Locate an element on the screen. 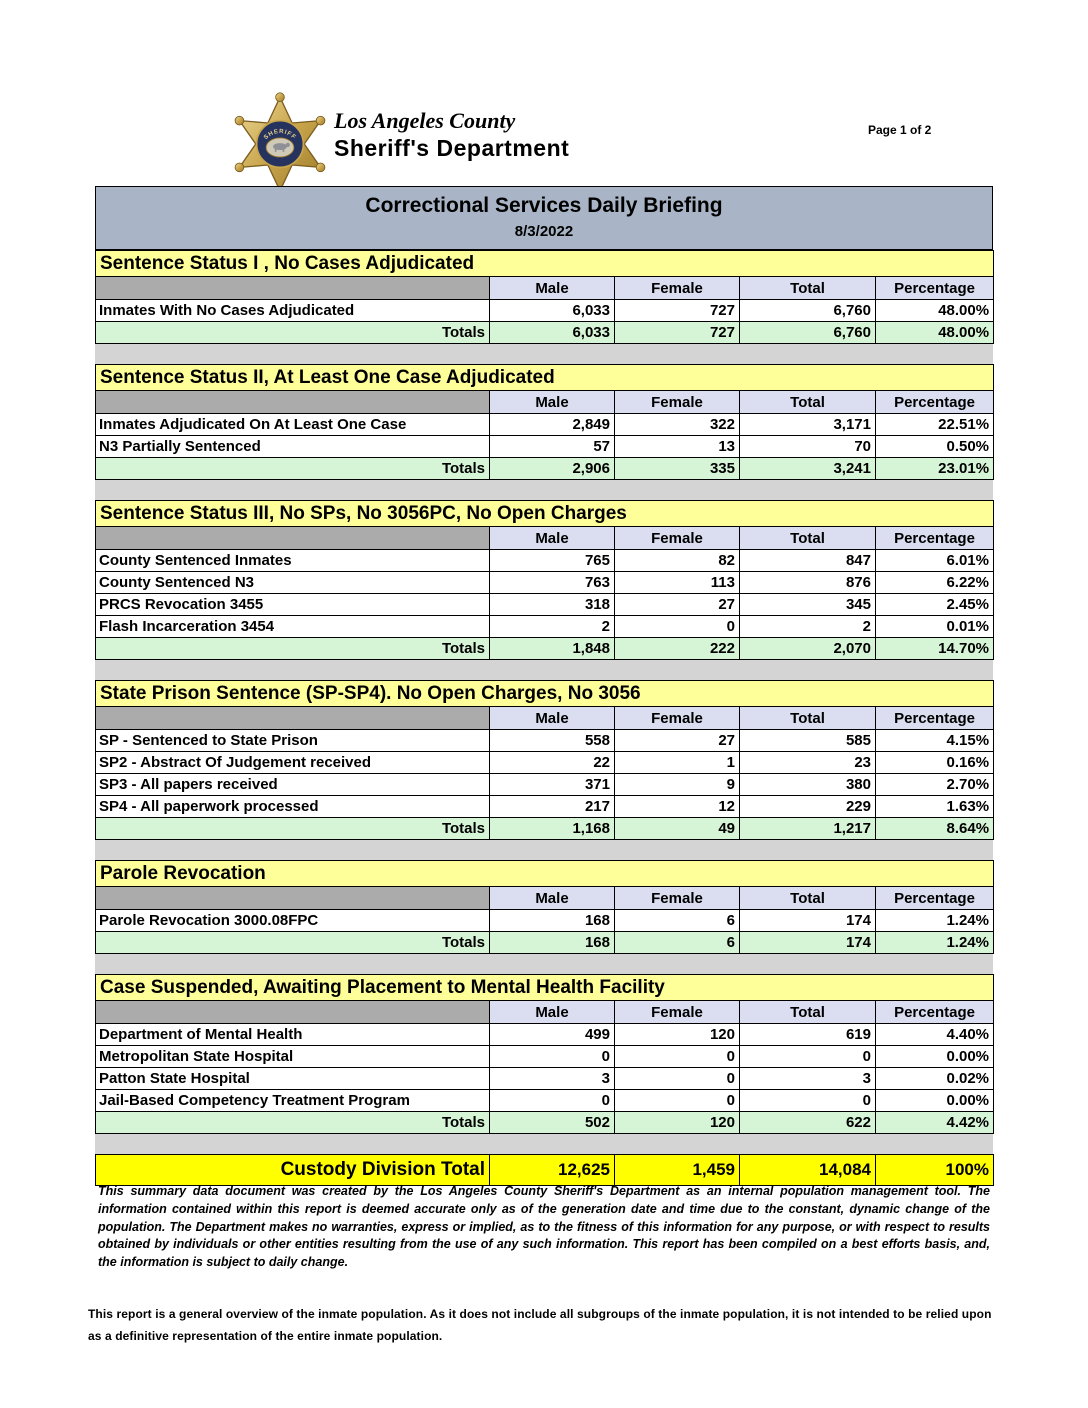 This screenshot has width=1088, height=1408. table-row: Metropolitan State Hospital 0 0 0 0.00% is located at coordinates (545, 1056).